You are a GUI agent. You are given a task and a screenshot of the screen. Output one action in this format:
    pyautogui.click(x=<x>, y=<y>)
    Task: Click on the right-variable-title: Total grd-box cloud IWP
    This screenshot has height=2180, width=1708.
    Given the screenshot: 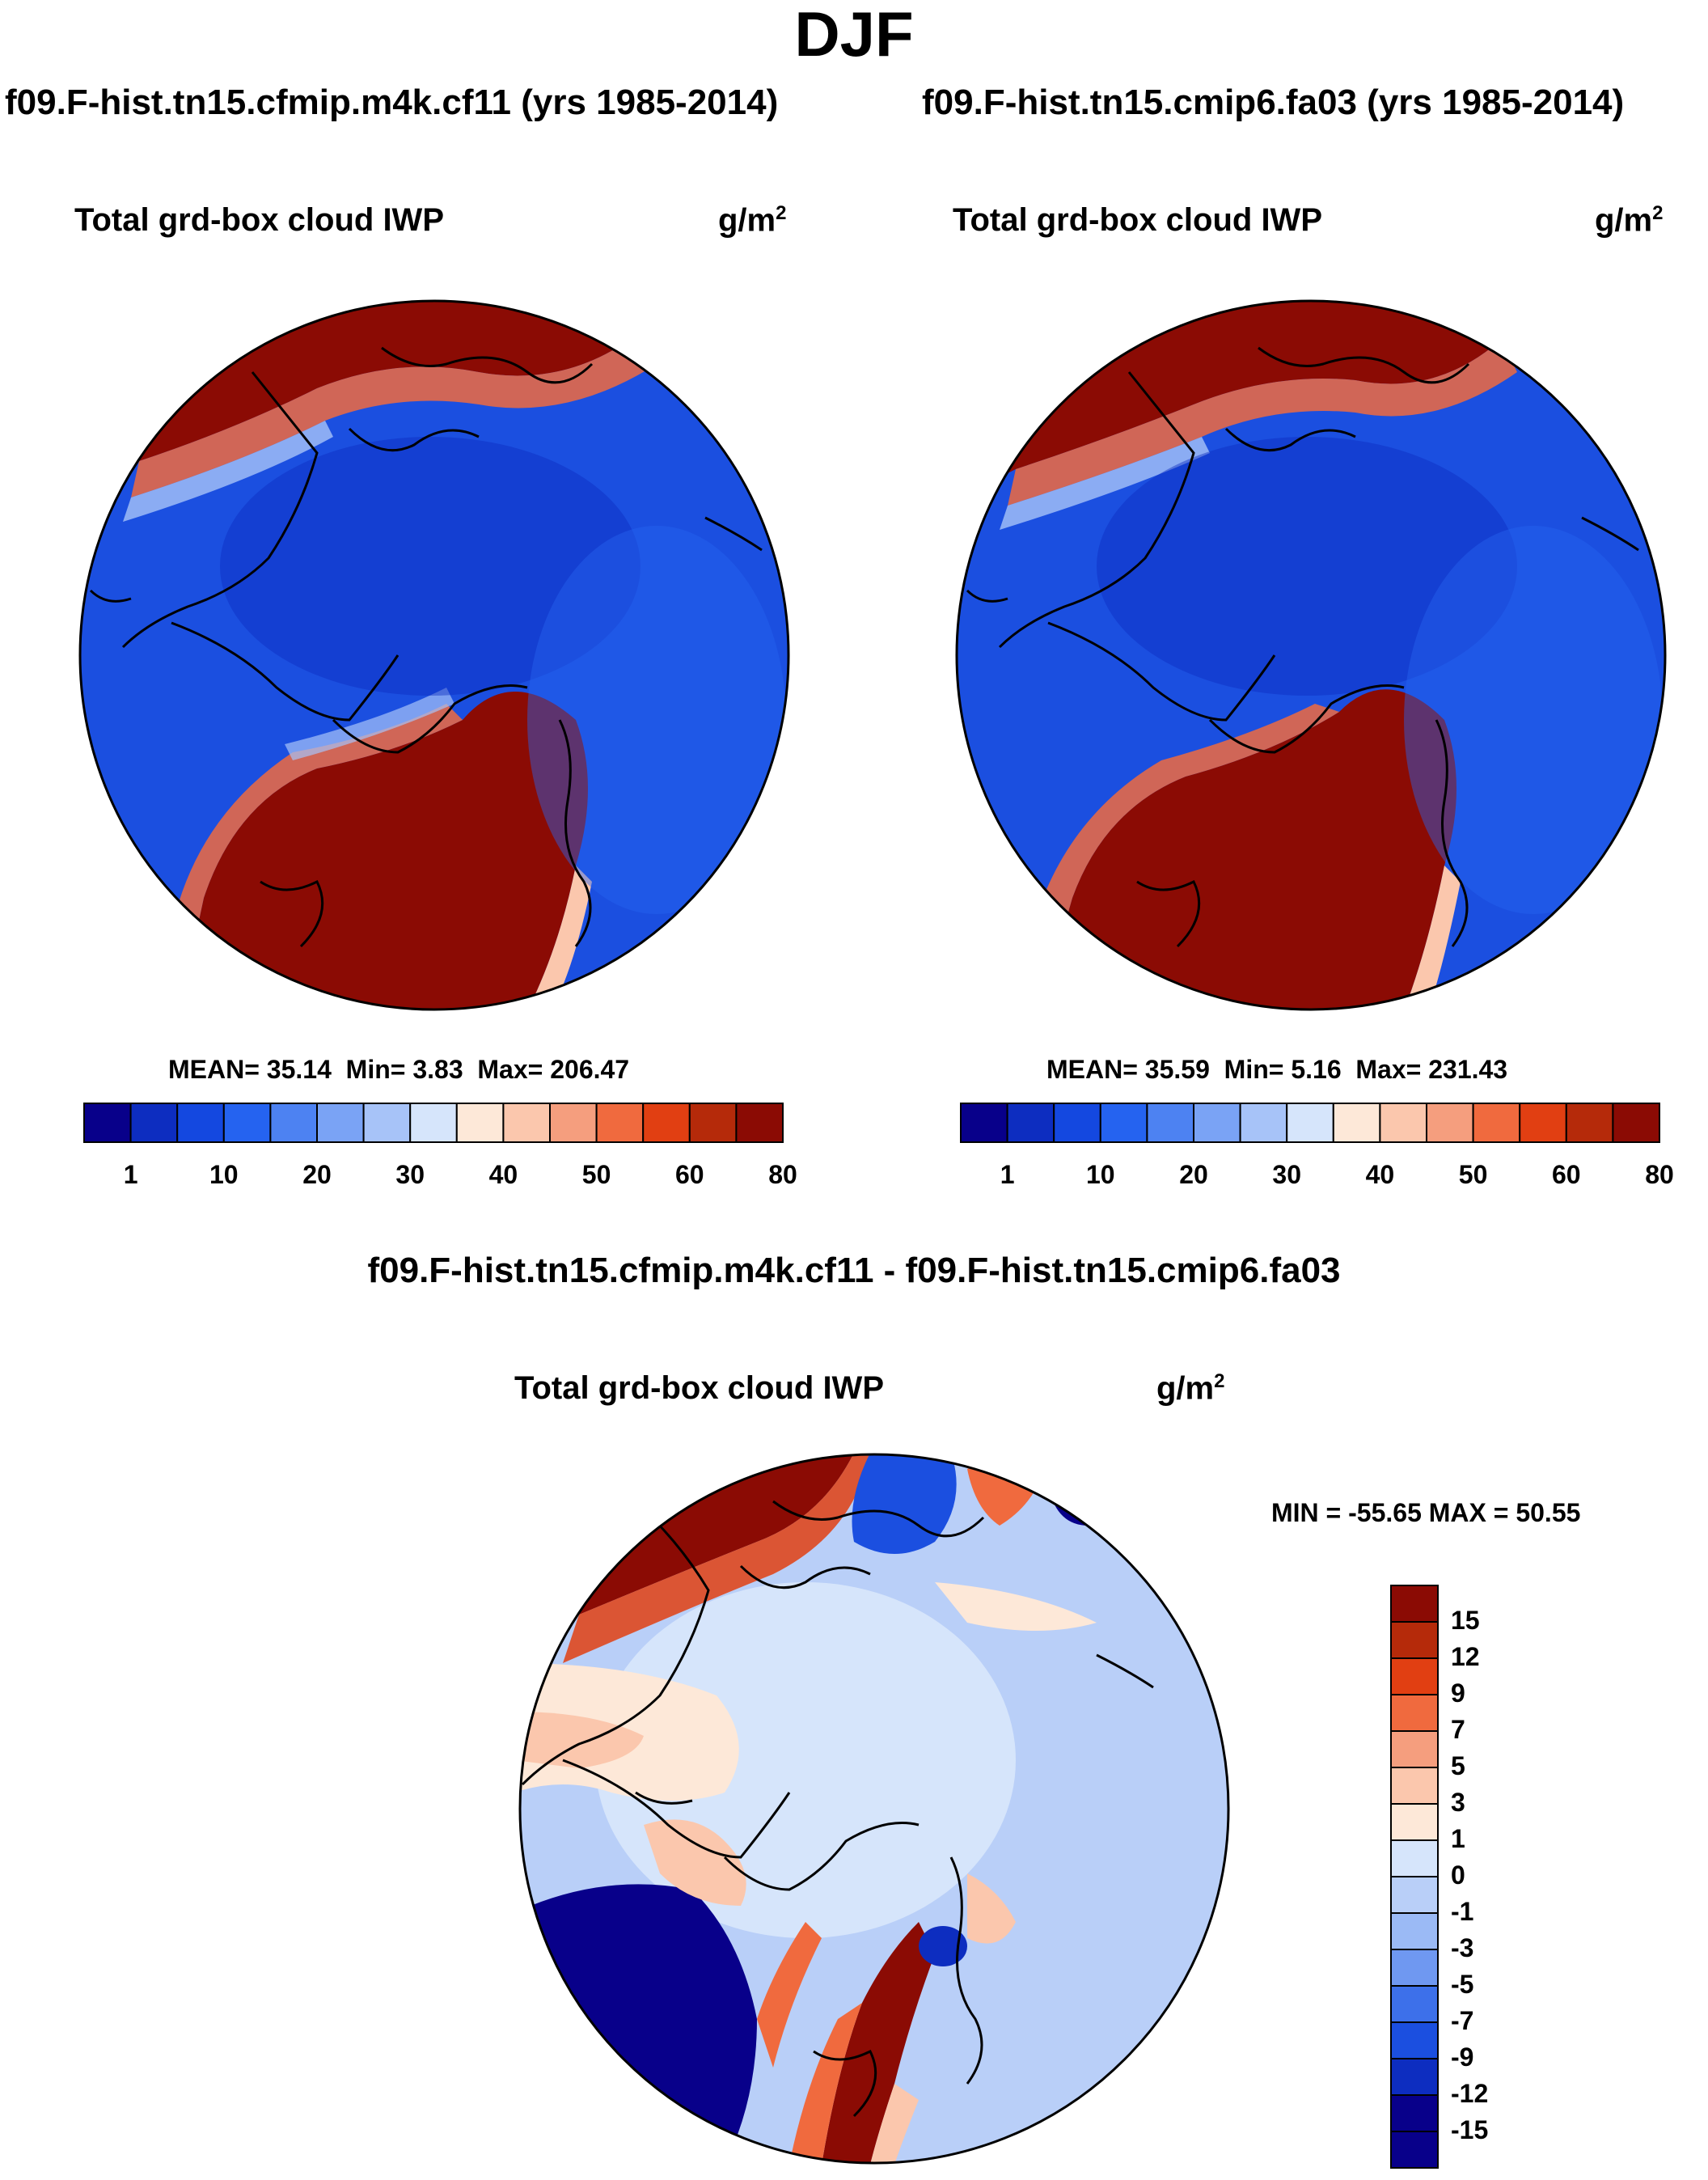 What is the action you would take?
    pyautogui.click(x=1137, y=220)
    